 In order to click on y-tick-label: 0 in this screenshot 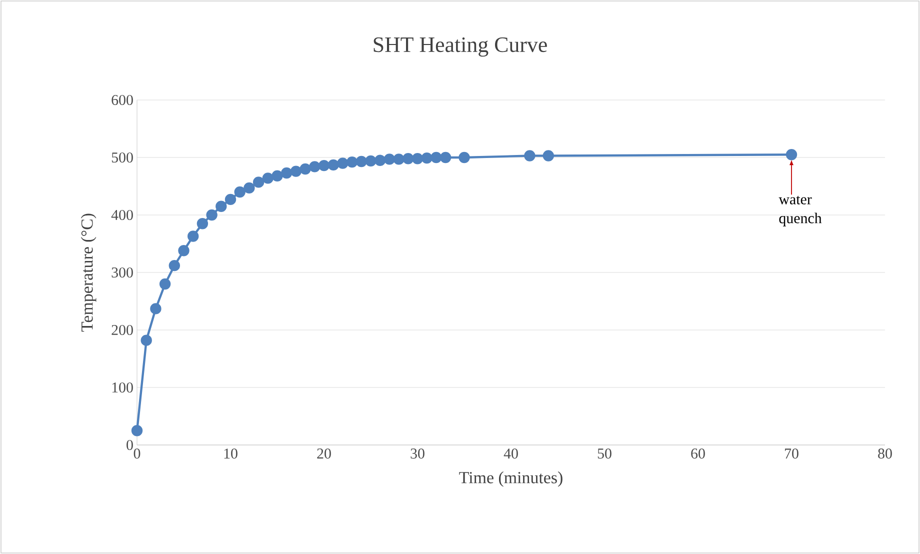, I will do `click(129, 445)`.